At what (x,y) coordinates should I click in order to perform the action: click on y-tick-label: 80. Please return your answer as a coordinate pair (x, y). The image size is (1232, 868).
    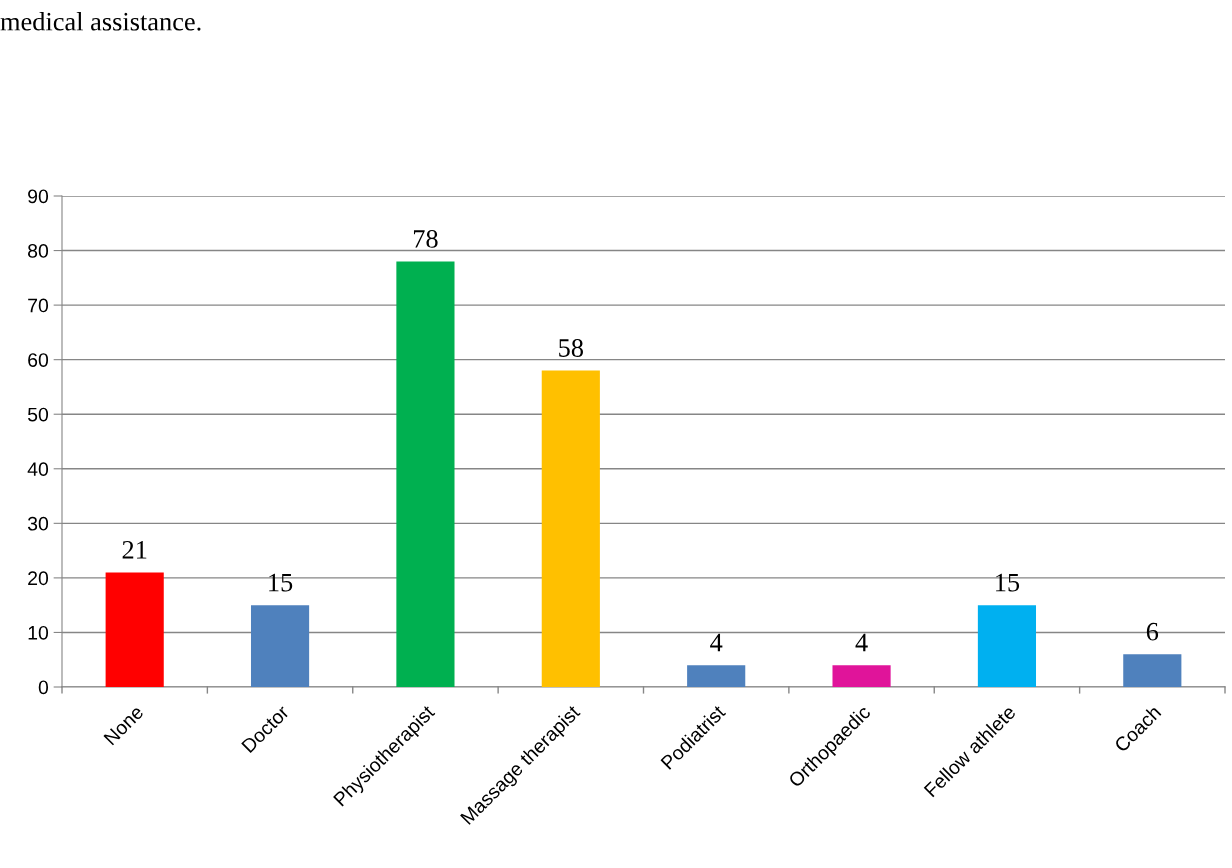
    Looking at the image, I should click on (38, 251).